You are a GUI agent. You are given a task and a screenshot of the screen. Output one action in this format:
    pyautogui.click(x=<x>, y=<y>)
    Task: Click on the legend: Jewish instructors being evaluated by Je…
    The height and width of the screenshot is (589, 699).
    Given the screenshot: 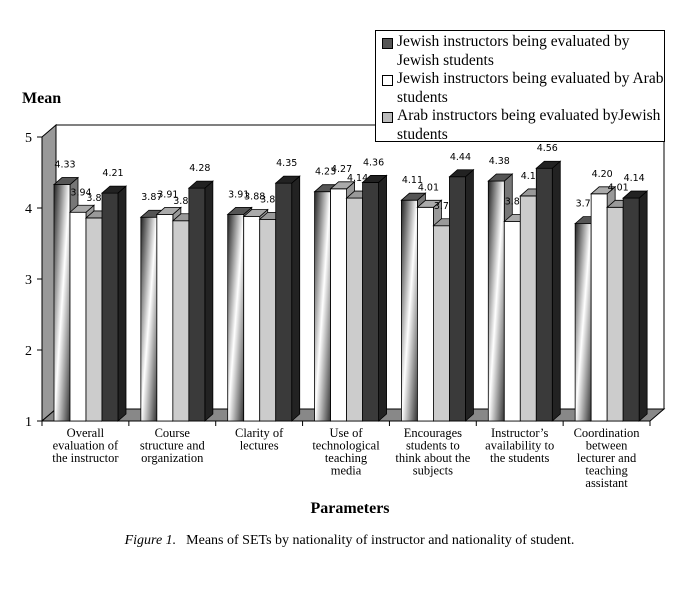 What is the action you would take?
    pyautogui.click(x=520, y=87)
    